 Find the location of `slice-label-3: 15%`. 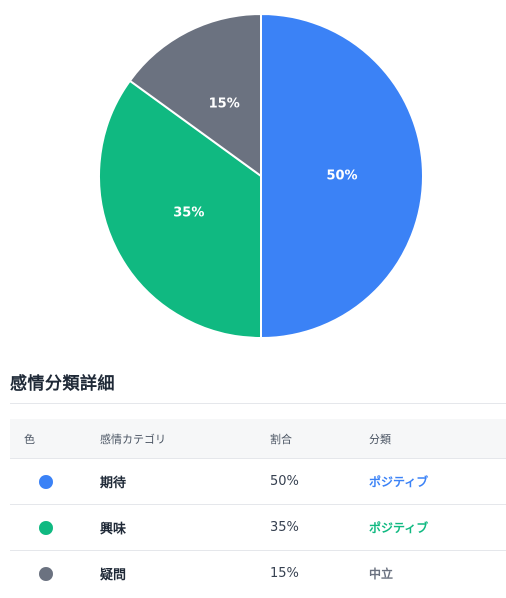

slice-label-3: 15% is located at coordinates (224, 103).